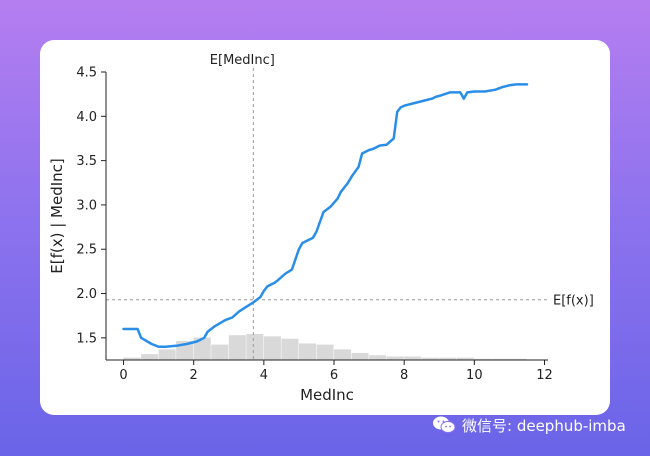 The width and height of the screenshot is (650, 456). I want to click on y-tick-label: 4.5, so click(86, 73).